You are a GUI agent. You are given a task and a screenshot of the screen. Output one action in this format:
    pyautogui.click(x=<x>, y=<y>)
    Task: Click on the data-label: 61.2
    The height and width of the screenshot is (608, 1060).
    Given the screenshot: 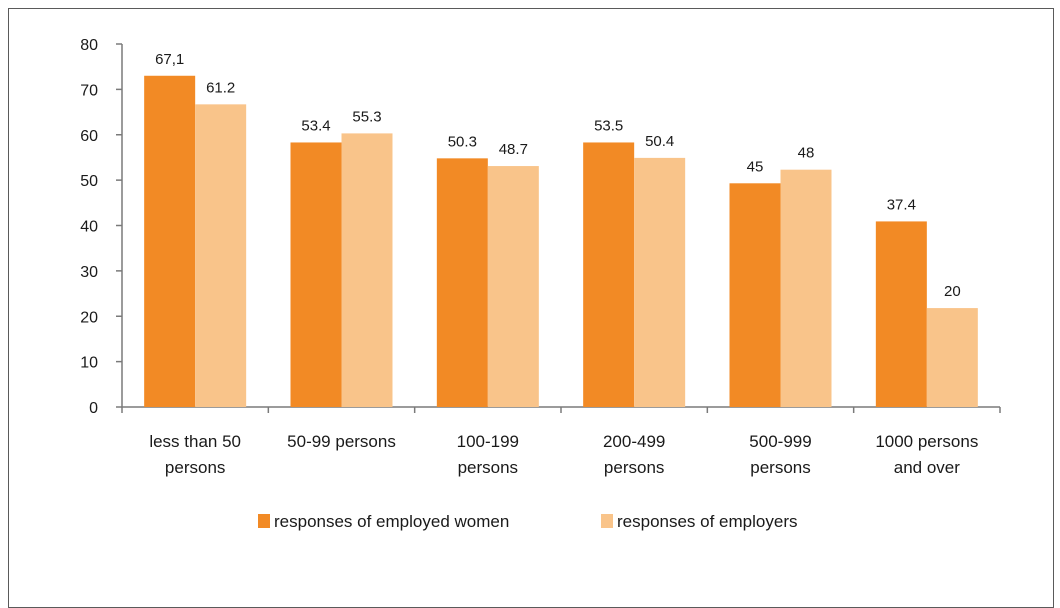 What is the action you would take?
    pyautogui.click(x=220, y=87)
    